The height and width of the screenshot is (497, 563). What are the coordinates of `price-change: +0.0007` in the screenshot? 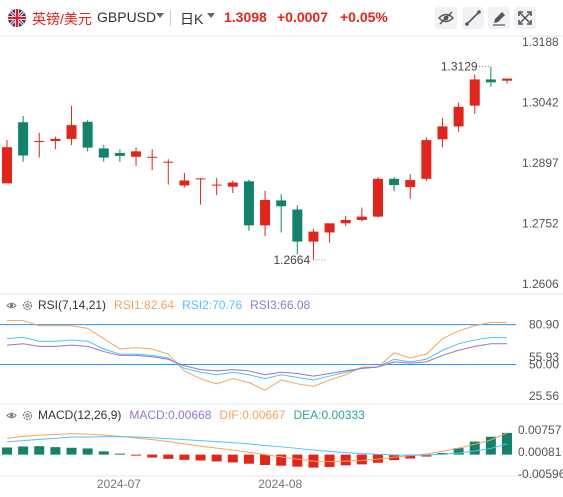 It's located at (302, 17).